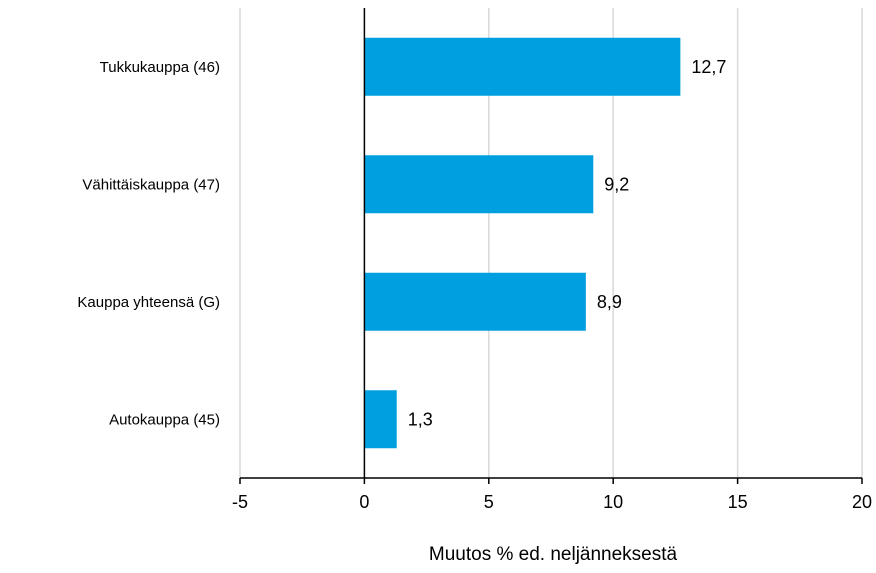 Image resolution: width=876 pixels, height=573 pixels. What do you see at coordinates (148, 302) in the screenshot?
I see `category-label-2: Kauppa yhteensä (G)` at bounding box center [148, 302].